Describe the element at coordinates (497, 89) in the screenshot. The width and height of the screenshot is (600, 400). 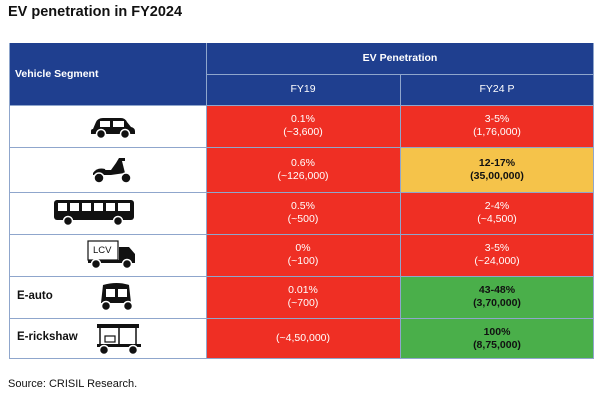
I see `fy24-header: FY24 P` at that location.